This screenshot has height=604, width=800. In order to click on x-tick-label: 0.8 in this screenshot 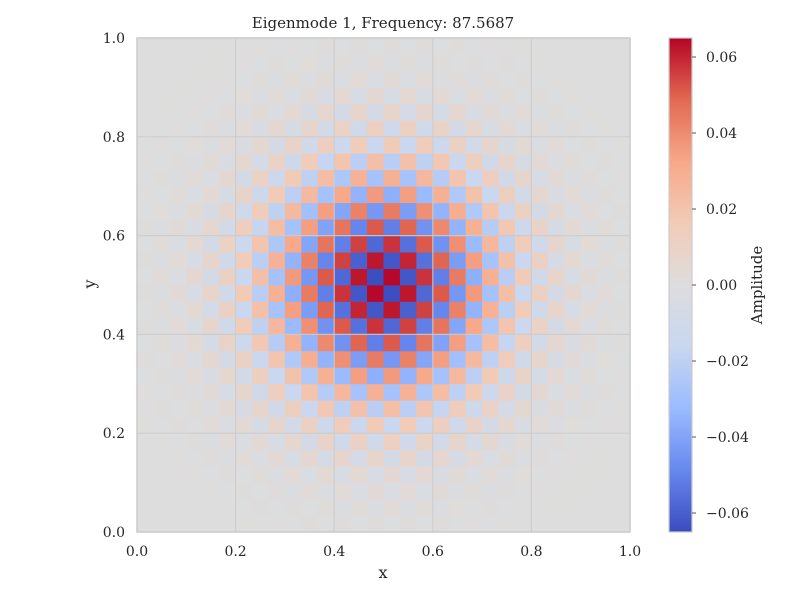, I will do `click(531, 552)`.